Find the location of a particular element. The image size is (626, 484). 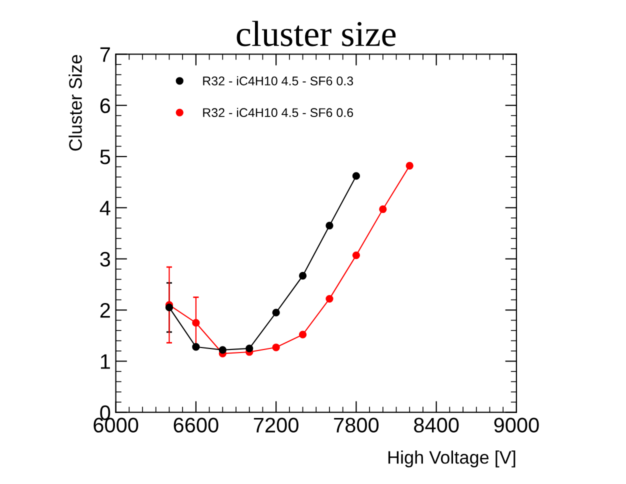

y-tick-label: 4 is located at coordinates (105, 208).